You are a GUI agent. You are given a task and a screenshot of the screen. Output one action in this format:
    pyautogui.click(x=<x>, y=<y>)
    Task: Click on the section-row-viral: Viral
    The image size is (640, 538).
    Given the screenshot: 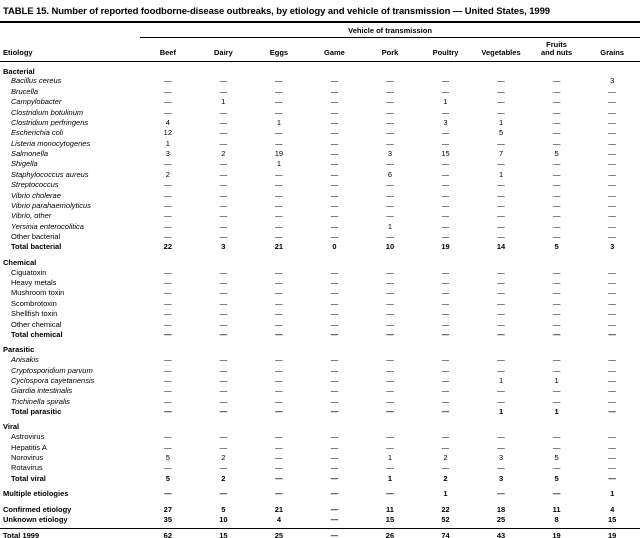 What is the action you would take?
    pyautogui.click(x=320, y=424)
    